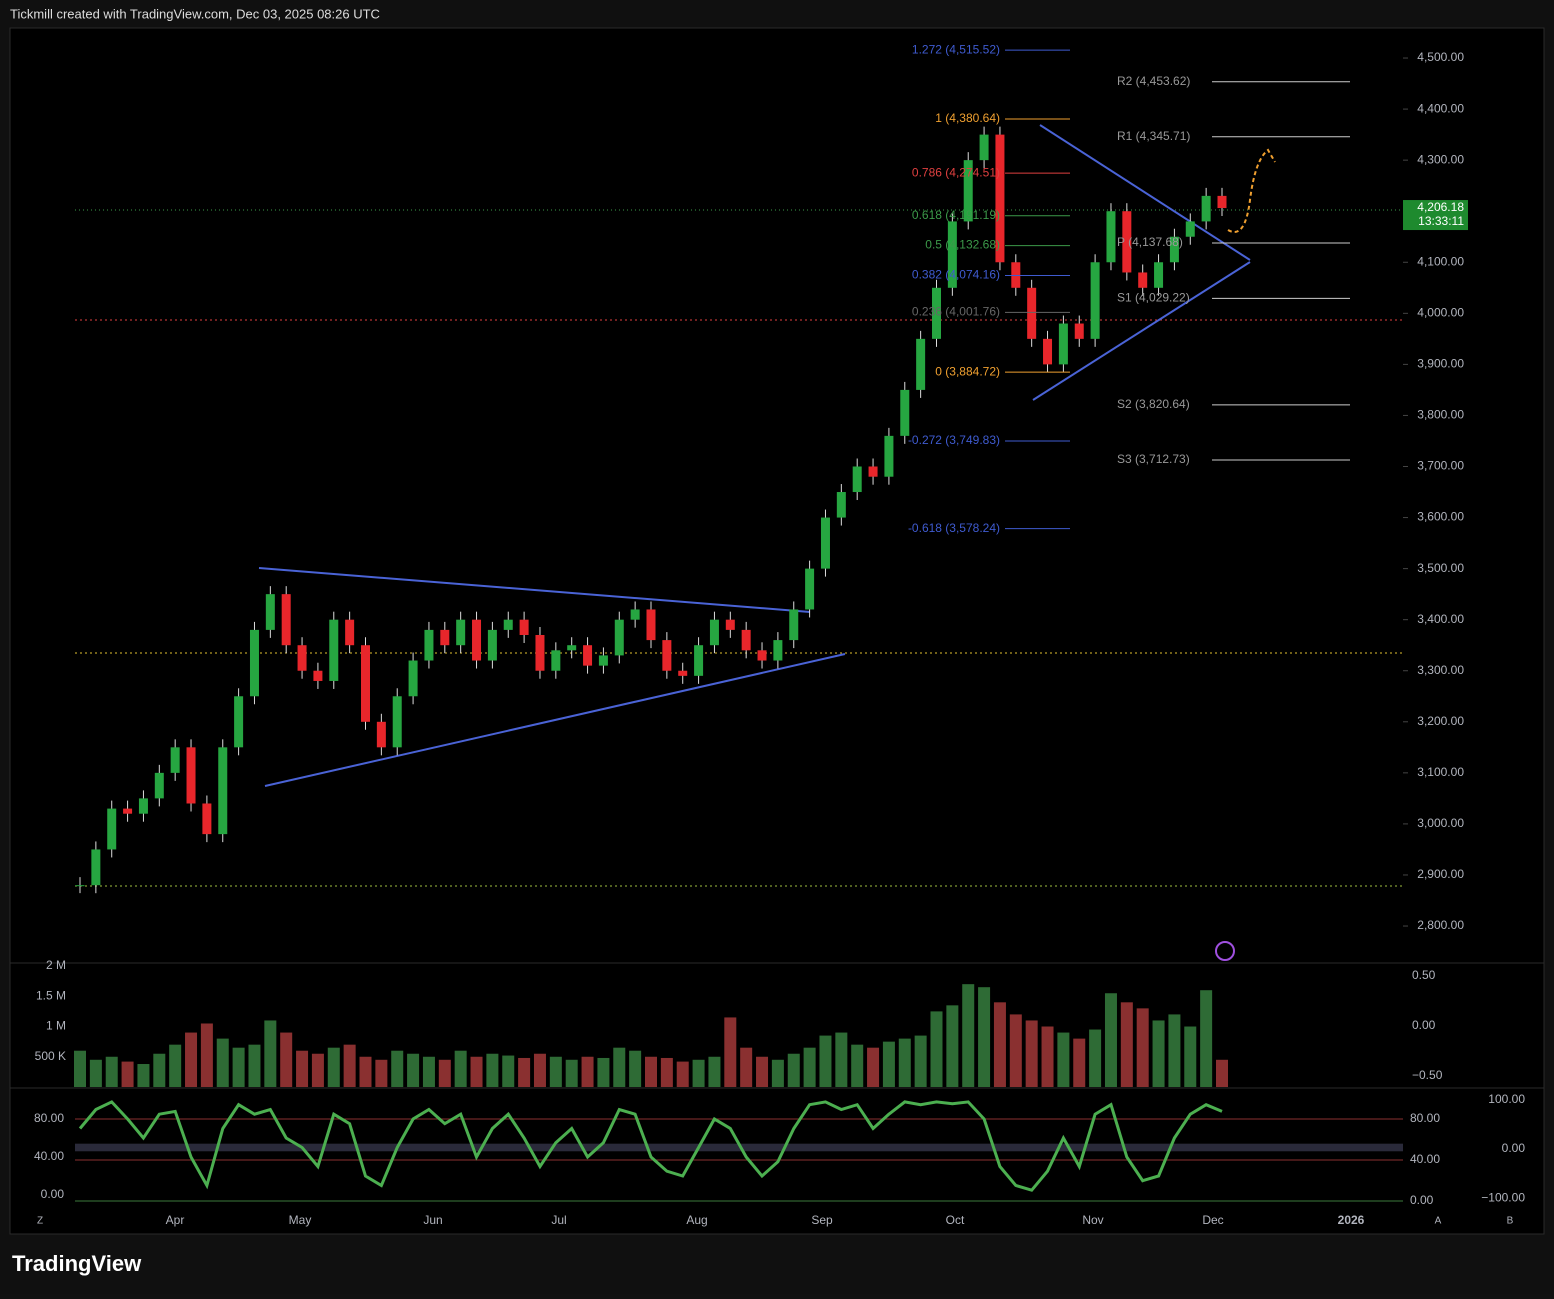 This screenshot has width=1554, height=1299. I want to click on last-price-box, so click(1435, 215).